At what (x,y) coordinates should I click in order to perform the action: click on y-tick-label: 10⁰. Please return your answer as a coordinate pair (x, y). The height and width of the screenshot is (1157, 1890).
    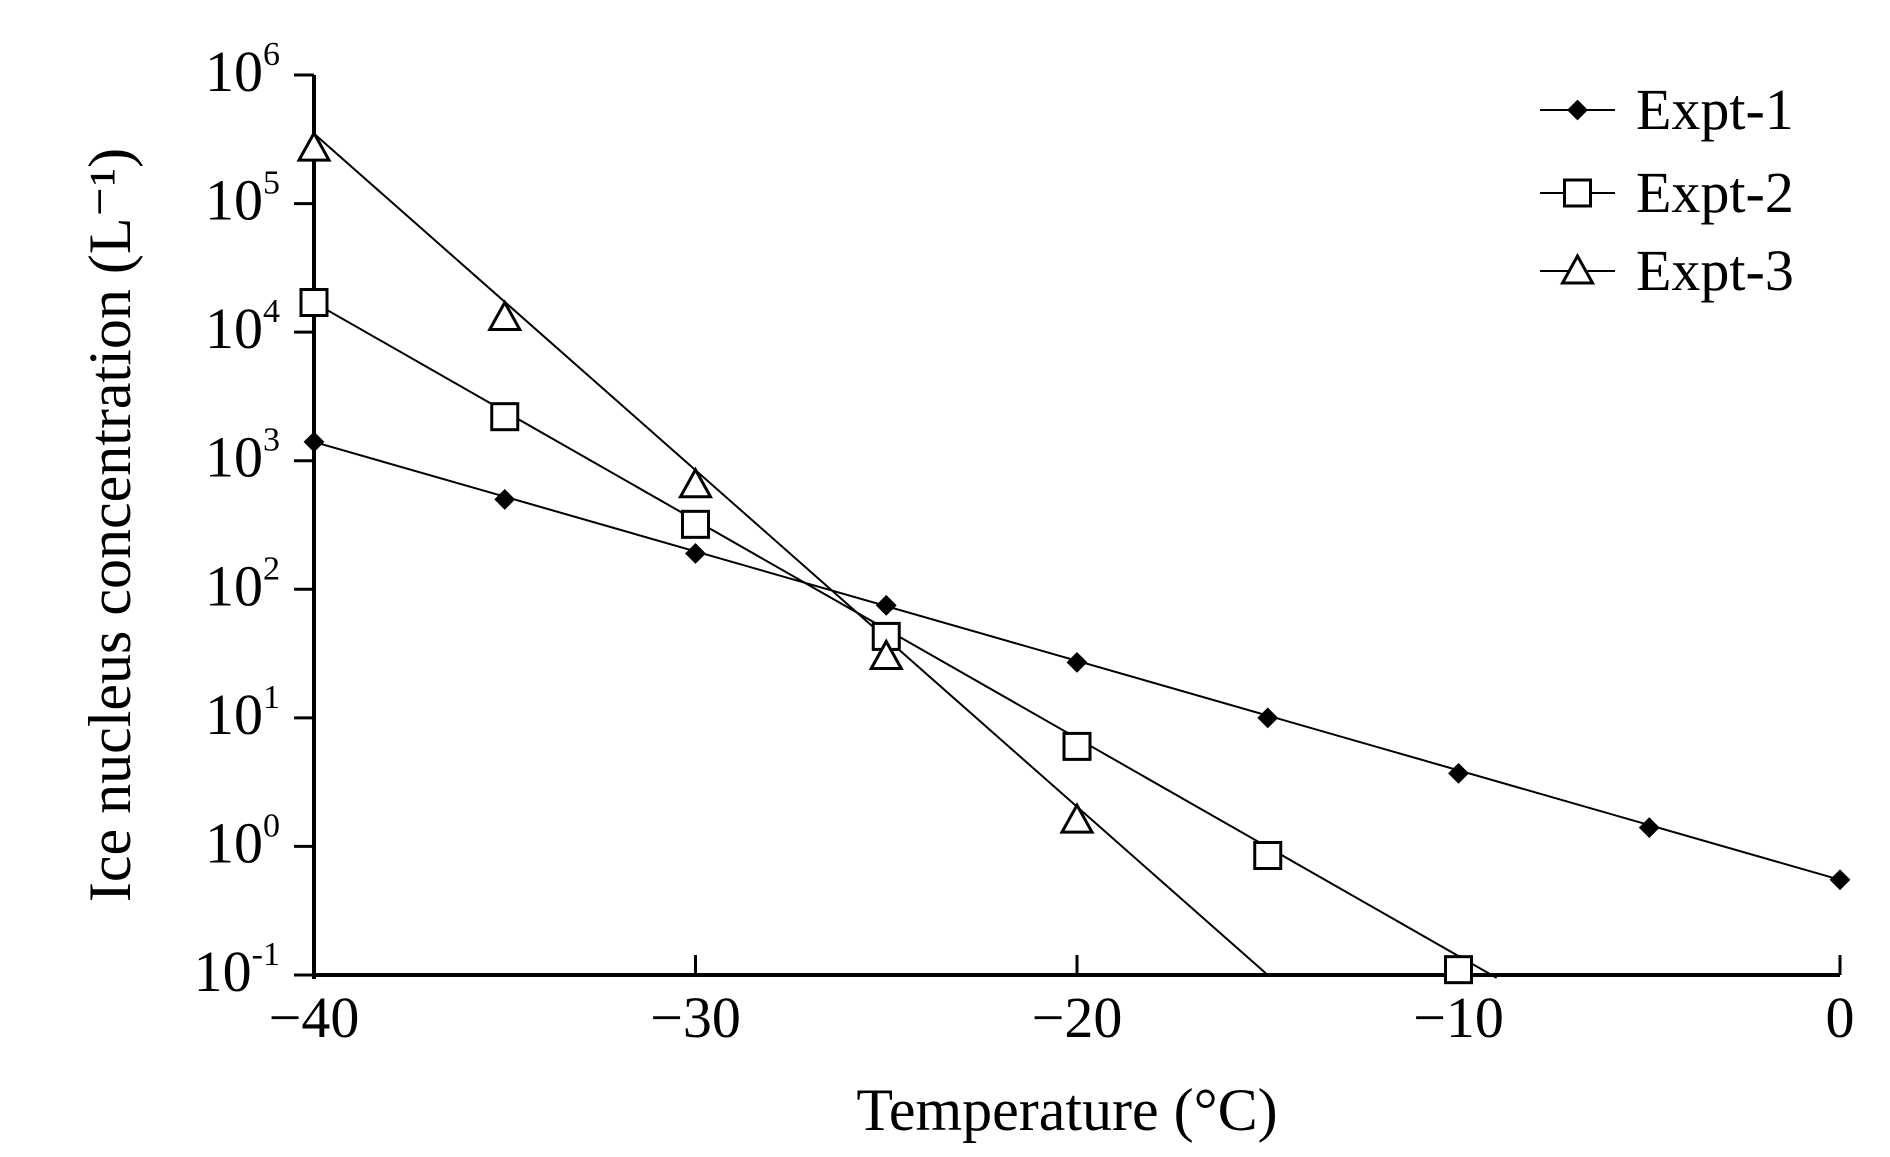
    Looking at the image, I should click on (242, 841).